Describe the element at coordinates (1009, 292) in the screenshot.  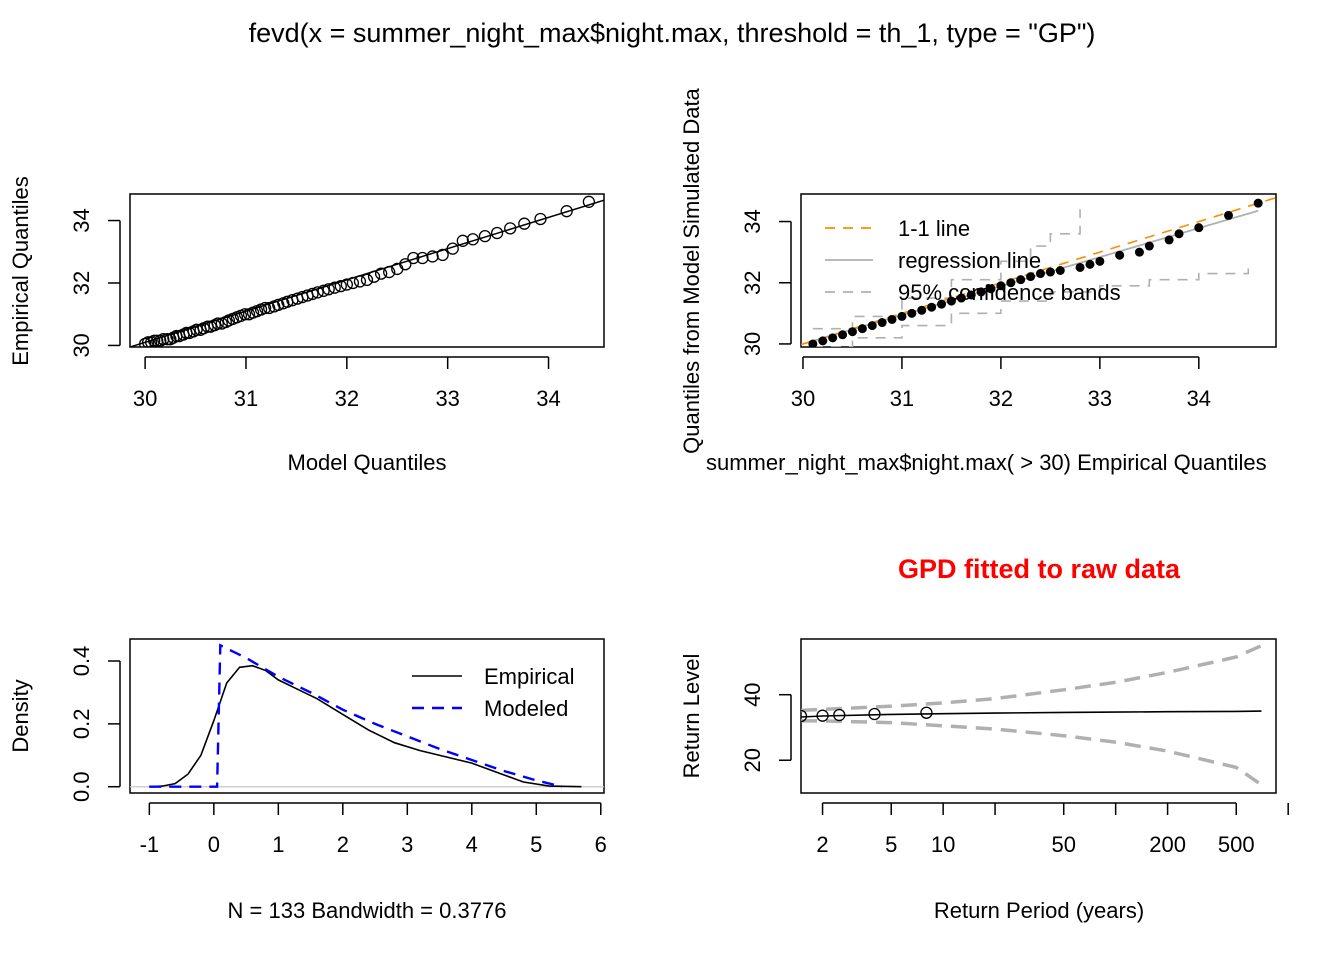
I see `sim-legend-label: 95% confidence bands` at that location.